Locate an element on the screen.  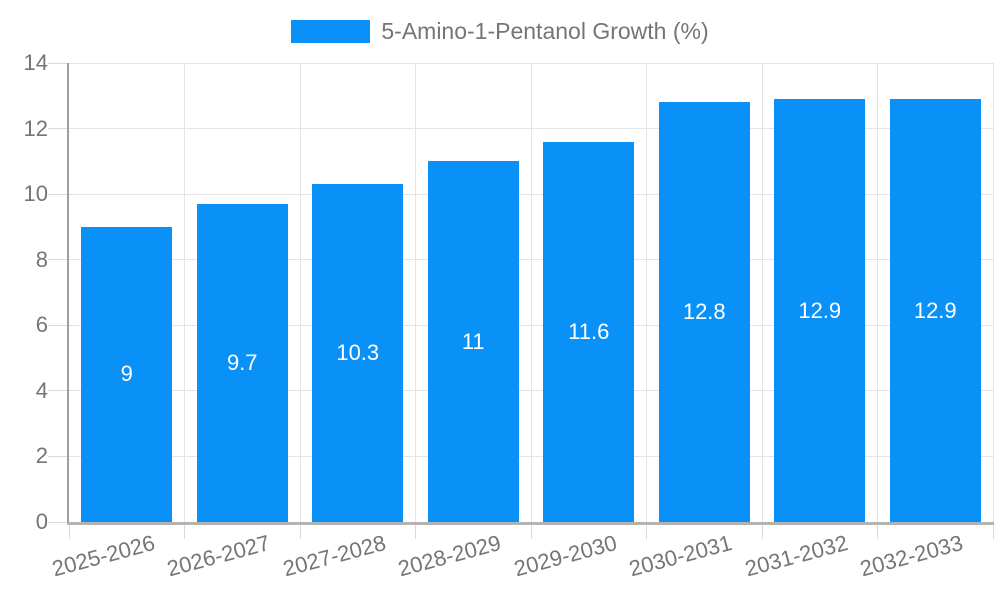
bar-2028-2029: 11 is located at coordinates (473, 341).